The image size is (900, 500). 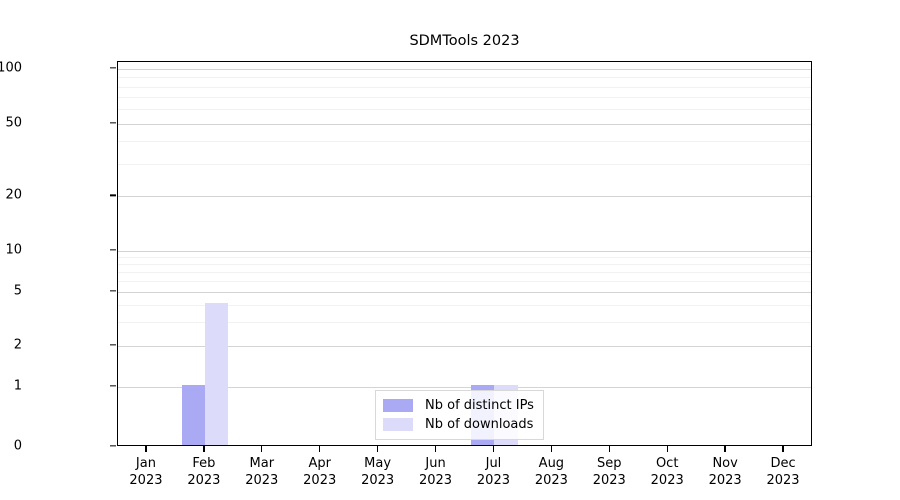 What do you see at coordinates (204, 463) in the screenshot?
I see `x-tick-month: Feb` at bounding box center [204, 463].